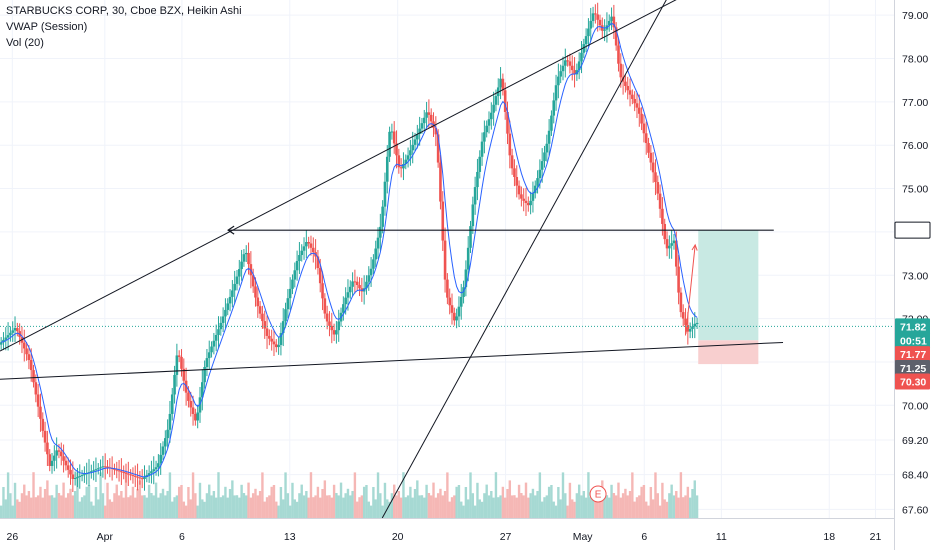 The height and width of the screenshot is (550, 932). I want to click on indicator-volume: Vol (20), so click(25, 43).